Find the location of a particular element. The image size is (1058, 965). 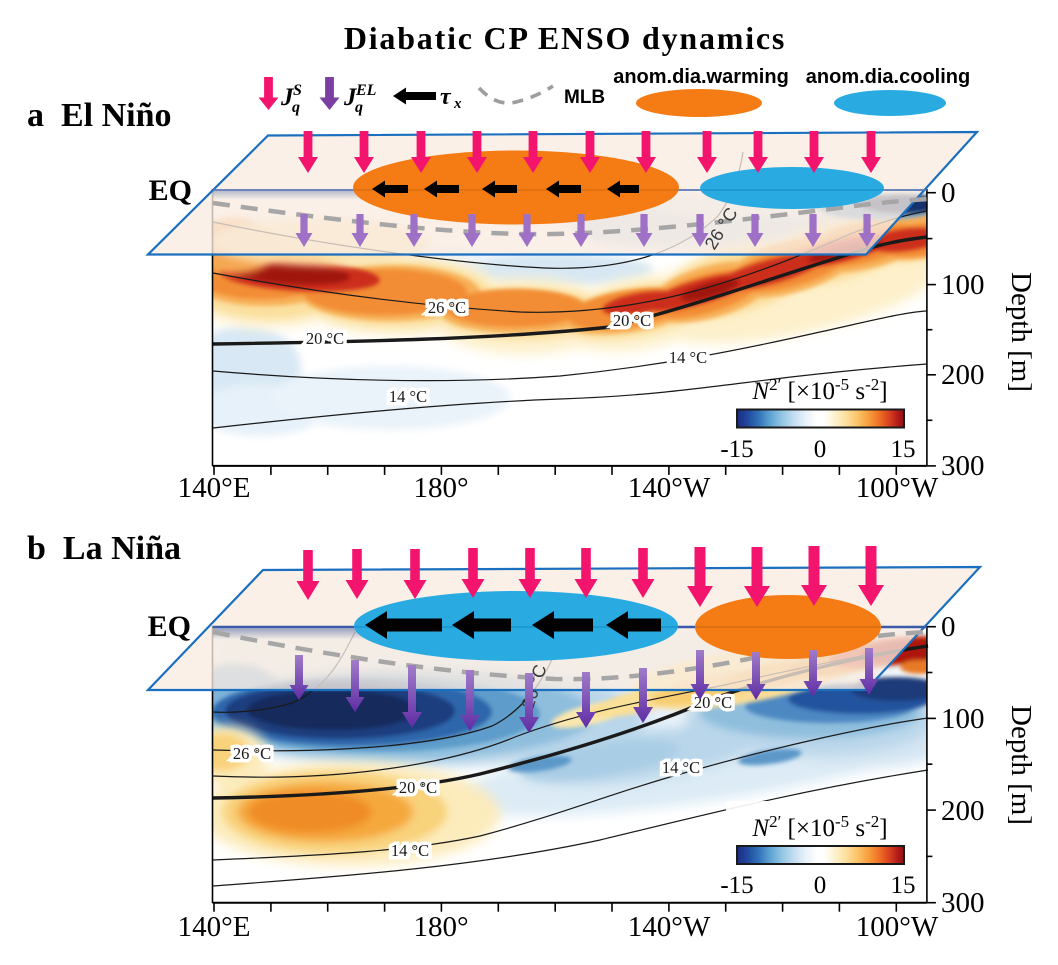

svg-text: x is located at coordinates (457, 104).